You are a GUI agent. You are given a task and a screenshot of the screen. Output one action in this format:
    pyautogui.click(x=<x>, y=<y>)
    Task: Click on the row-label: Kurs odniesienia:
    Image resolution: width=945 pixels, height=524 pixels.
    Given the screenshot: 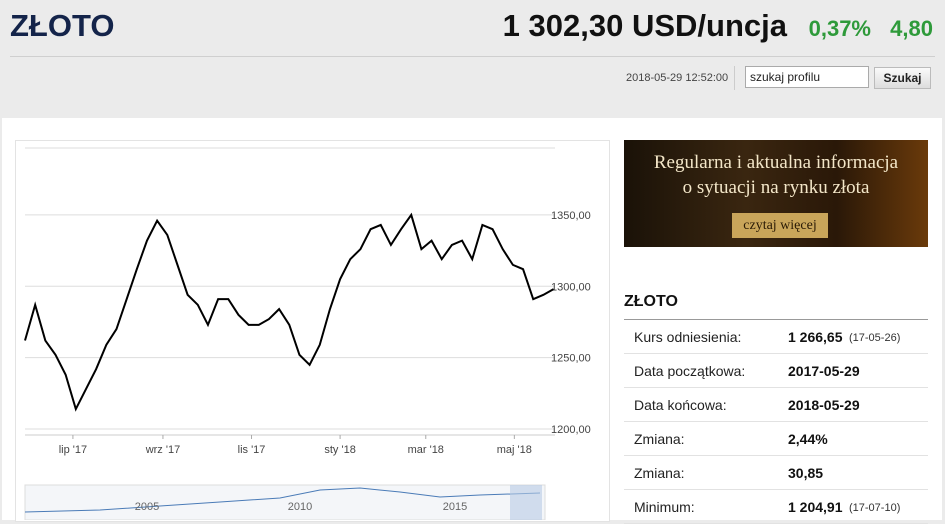 What is the action you would take?
    pyautogui.click(x=688, y=337)
    